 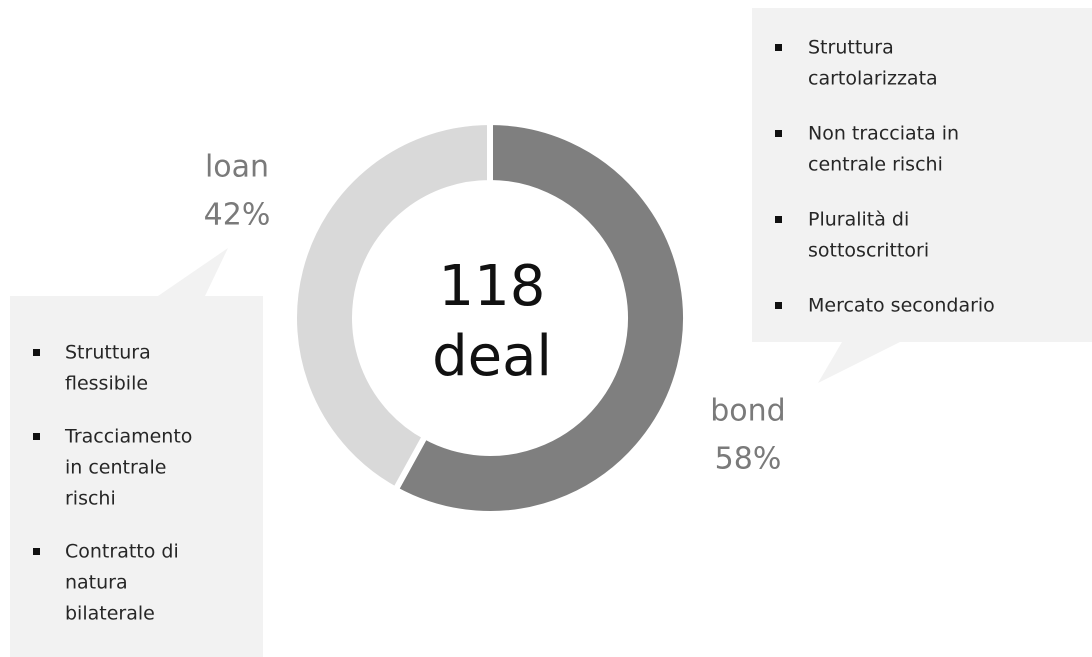 What do you see at coordinates (115, 468) in the screenshot?
I see `bullet-text: in centrale` at bounding box center [115, 468].